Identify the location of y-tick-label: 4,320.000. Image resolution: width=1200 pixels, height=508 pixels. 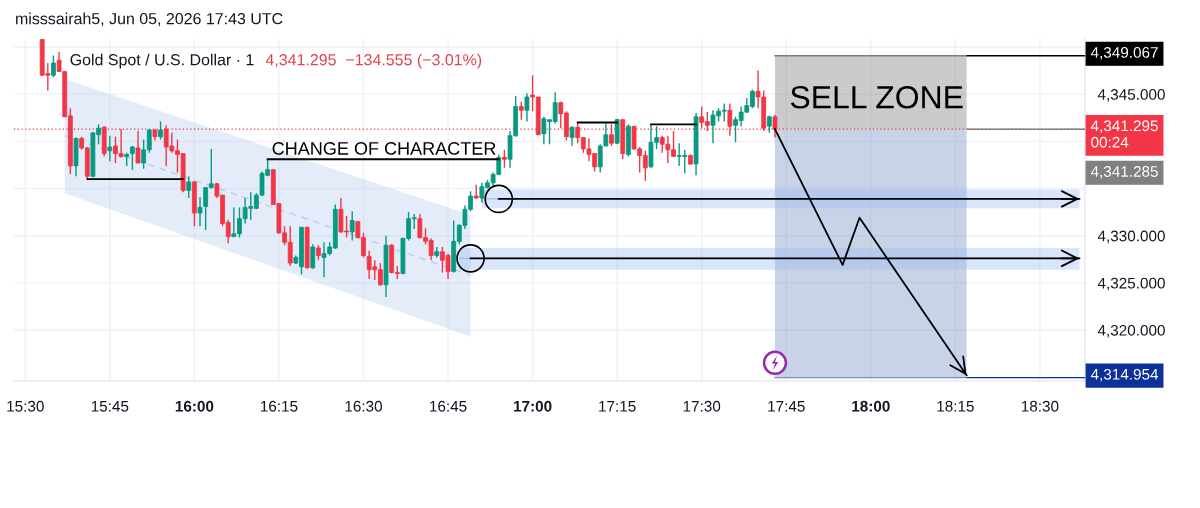
(1131, 331).